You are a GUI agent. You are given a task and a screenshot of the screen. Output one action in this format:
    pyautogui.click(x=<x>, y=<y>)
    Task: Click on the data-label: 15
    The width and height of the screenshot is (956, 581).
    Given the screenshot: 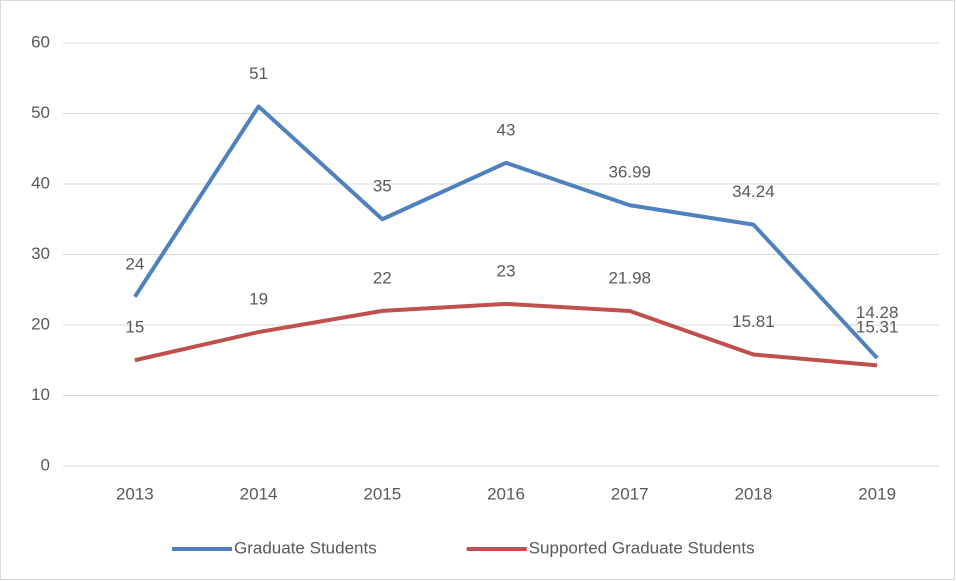 What is the action you would take?
    pyautogui.click(x=134, y=327)
    